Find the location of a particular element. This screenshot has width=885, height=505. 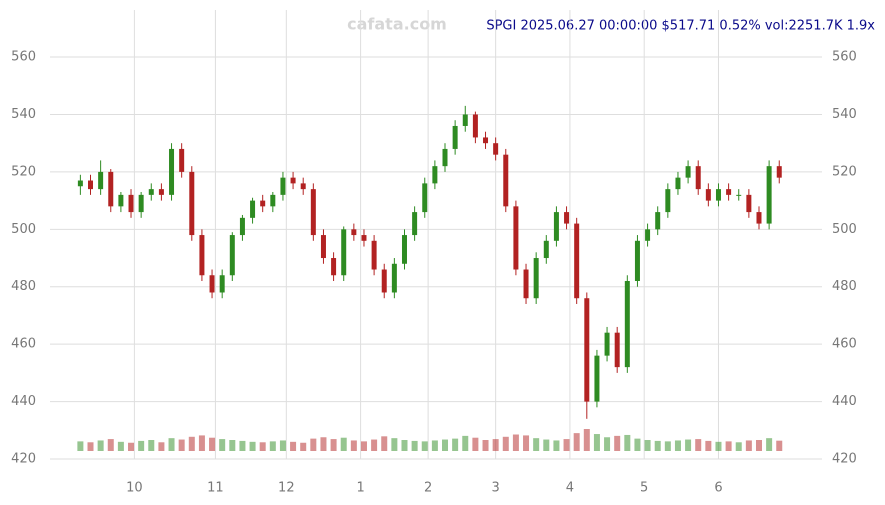

y-tick-label-right: 460 is located at coordinates (844, 344).